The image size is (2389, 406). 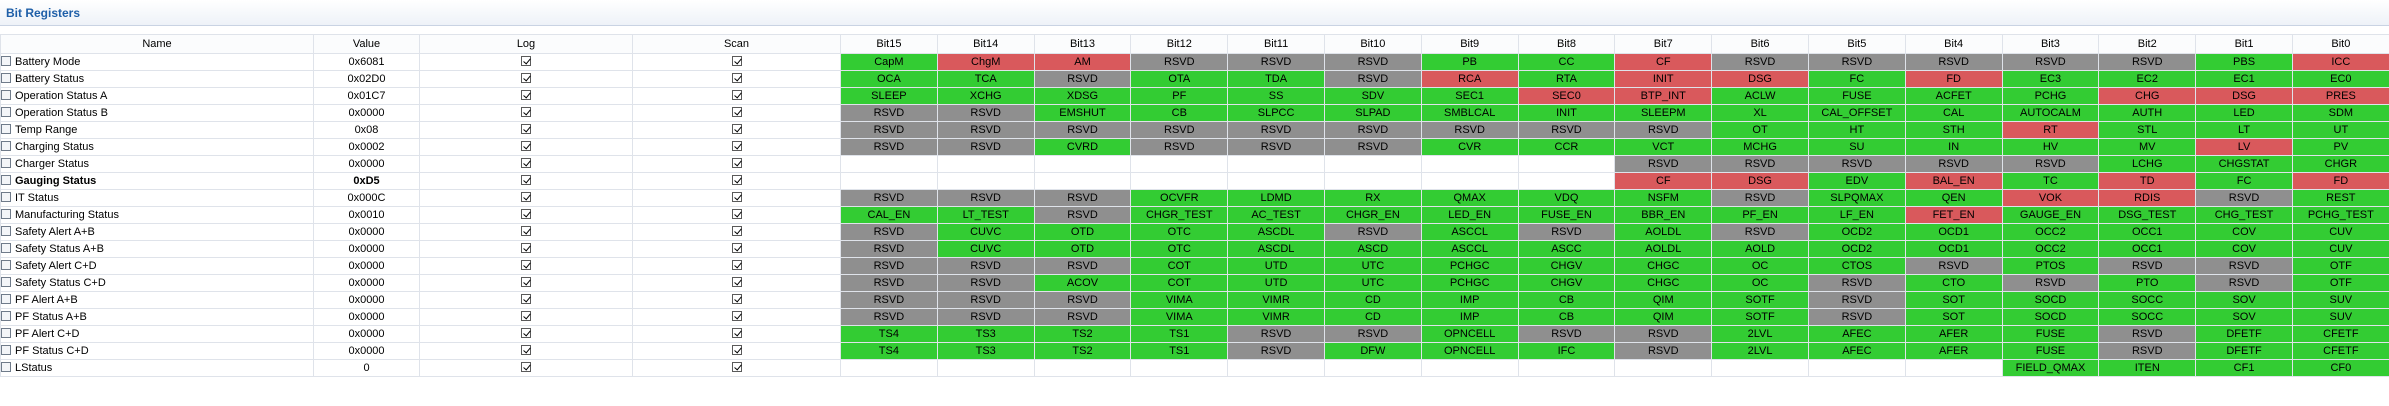 I want to click on column-header-bit9: Bit9, so click(x=1469, y=44).